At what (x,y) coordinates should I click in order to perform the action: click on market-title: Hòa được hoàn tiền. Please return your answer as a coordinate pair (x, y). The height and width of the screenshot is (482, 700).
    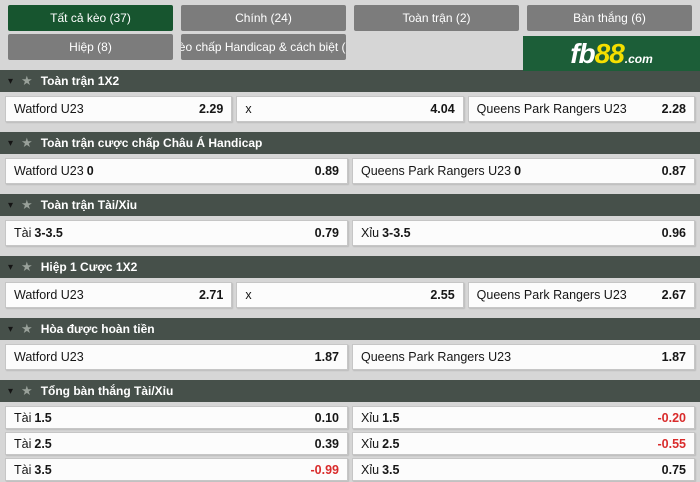
    Looking at the image, I should click on (97, 329).